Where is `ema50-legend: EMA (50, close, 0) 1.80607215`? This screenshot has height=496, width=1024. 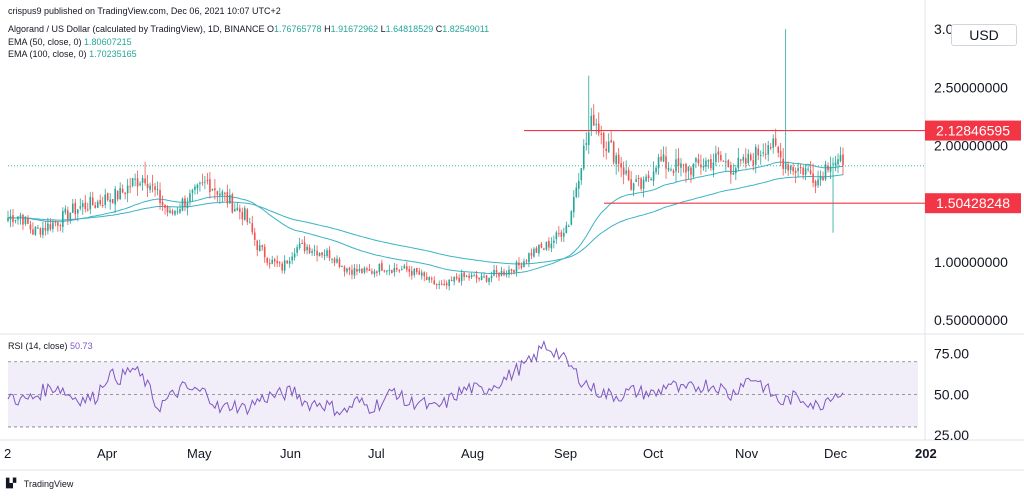 ema50-legend: EMA (50, close, 0) 1.80607215 is located at coordinates (70, 42).